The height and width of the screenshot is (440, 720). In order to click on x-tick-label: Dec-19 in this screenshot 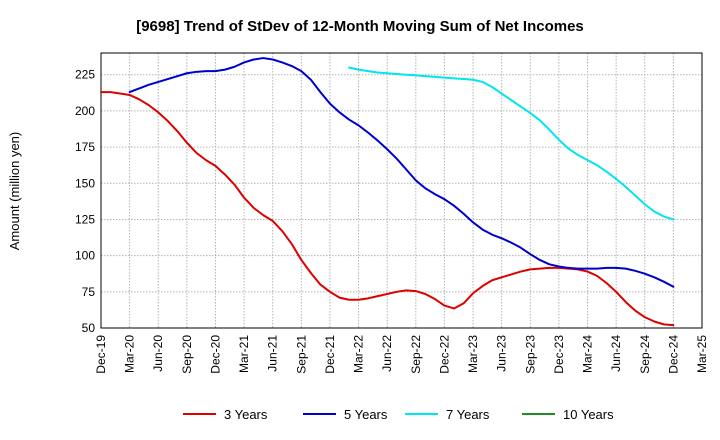, I will do `click(101, 354)`.